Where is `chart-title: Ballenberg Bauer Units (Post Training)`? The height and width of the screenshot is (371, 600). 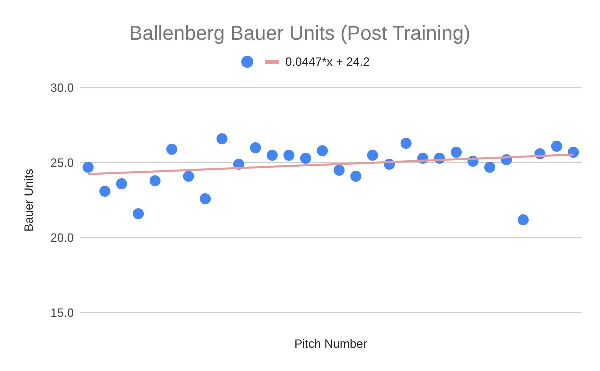
chart-title: Ballenberg Bauer Units (Post Training) is located at coordinates (300, 34).